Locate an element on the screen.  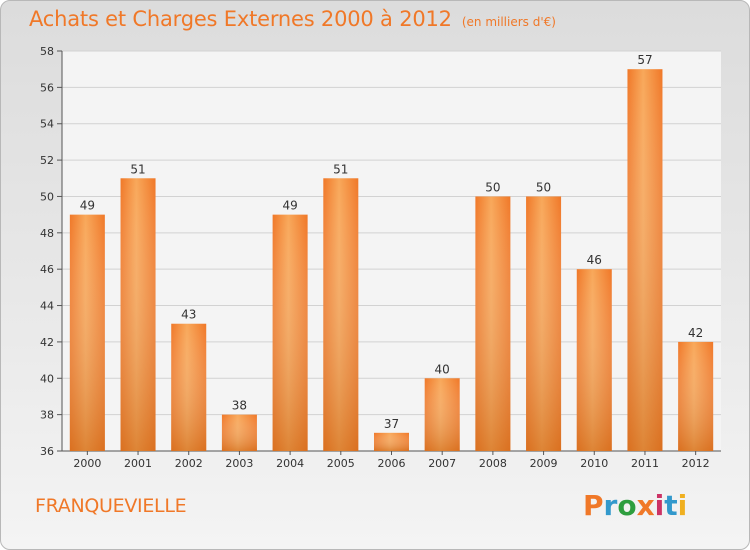
y-tick-label: 58 is located at coordinates (47, 51).